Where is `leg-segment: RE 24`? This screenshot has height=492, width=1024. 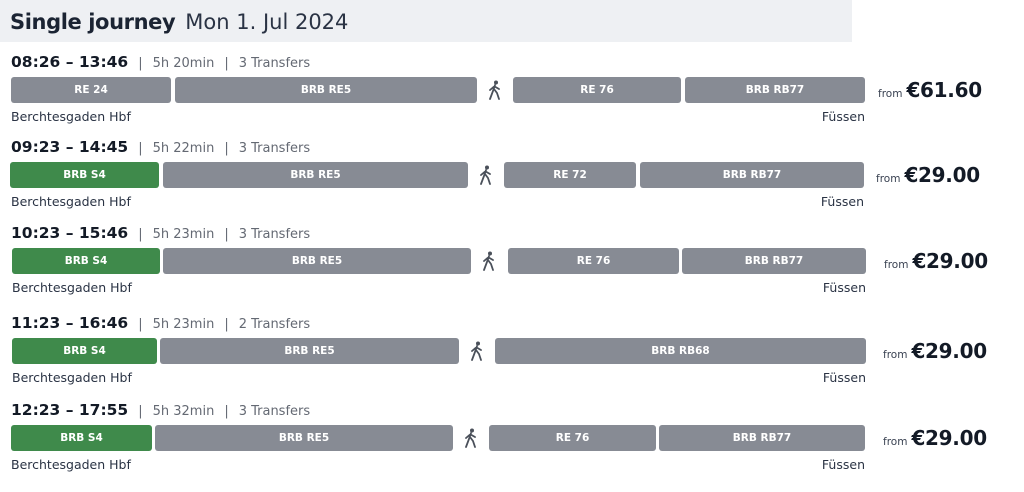 leg-segment: RE 24 is located at coordinates (91, 90).